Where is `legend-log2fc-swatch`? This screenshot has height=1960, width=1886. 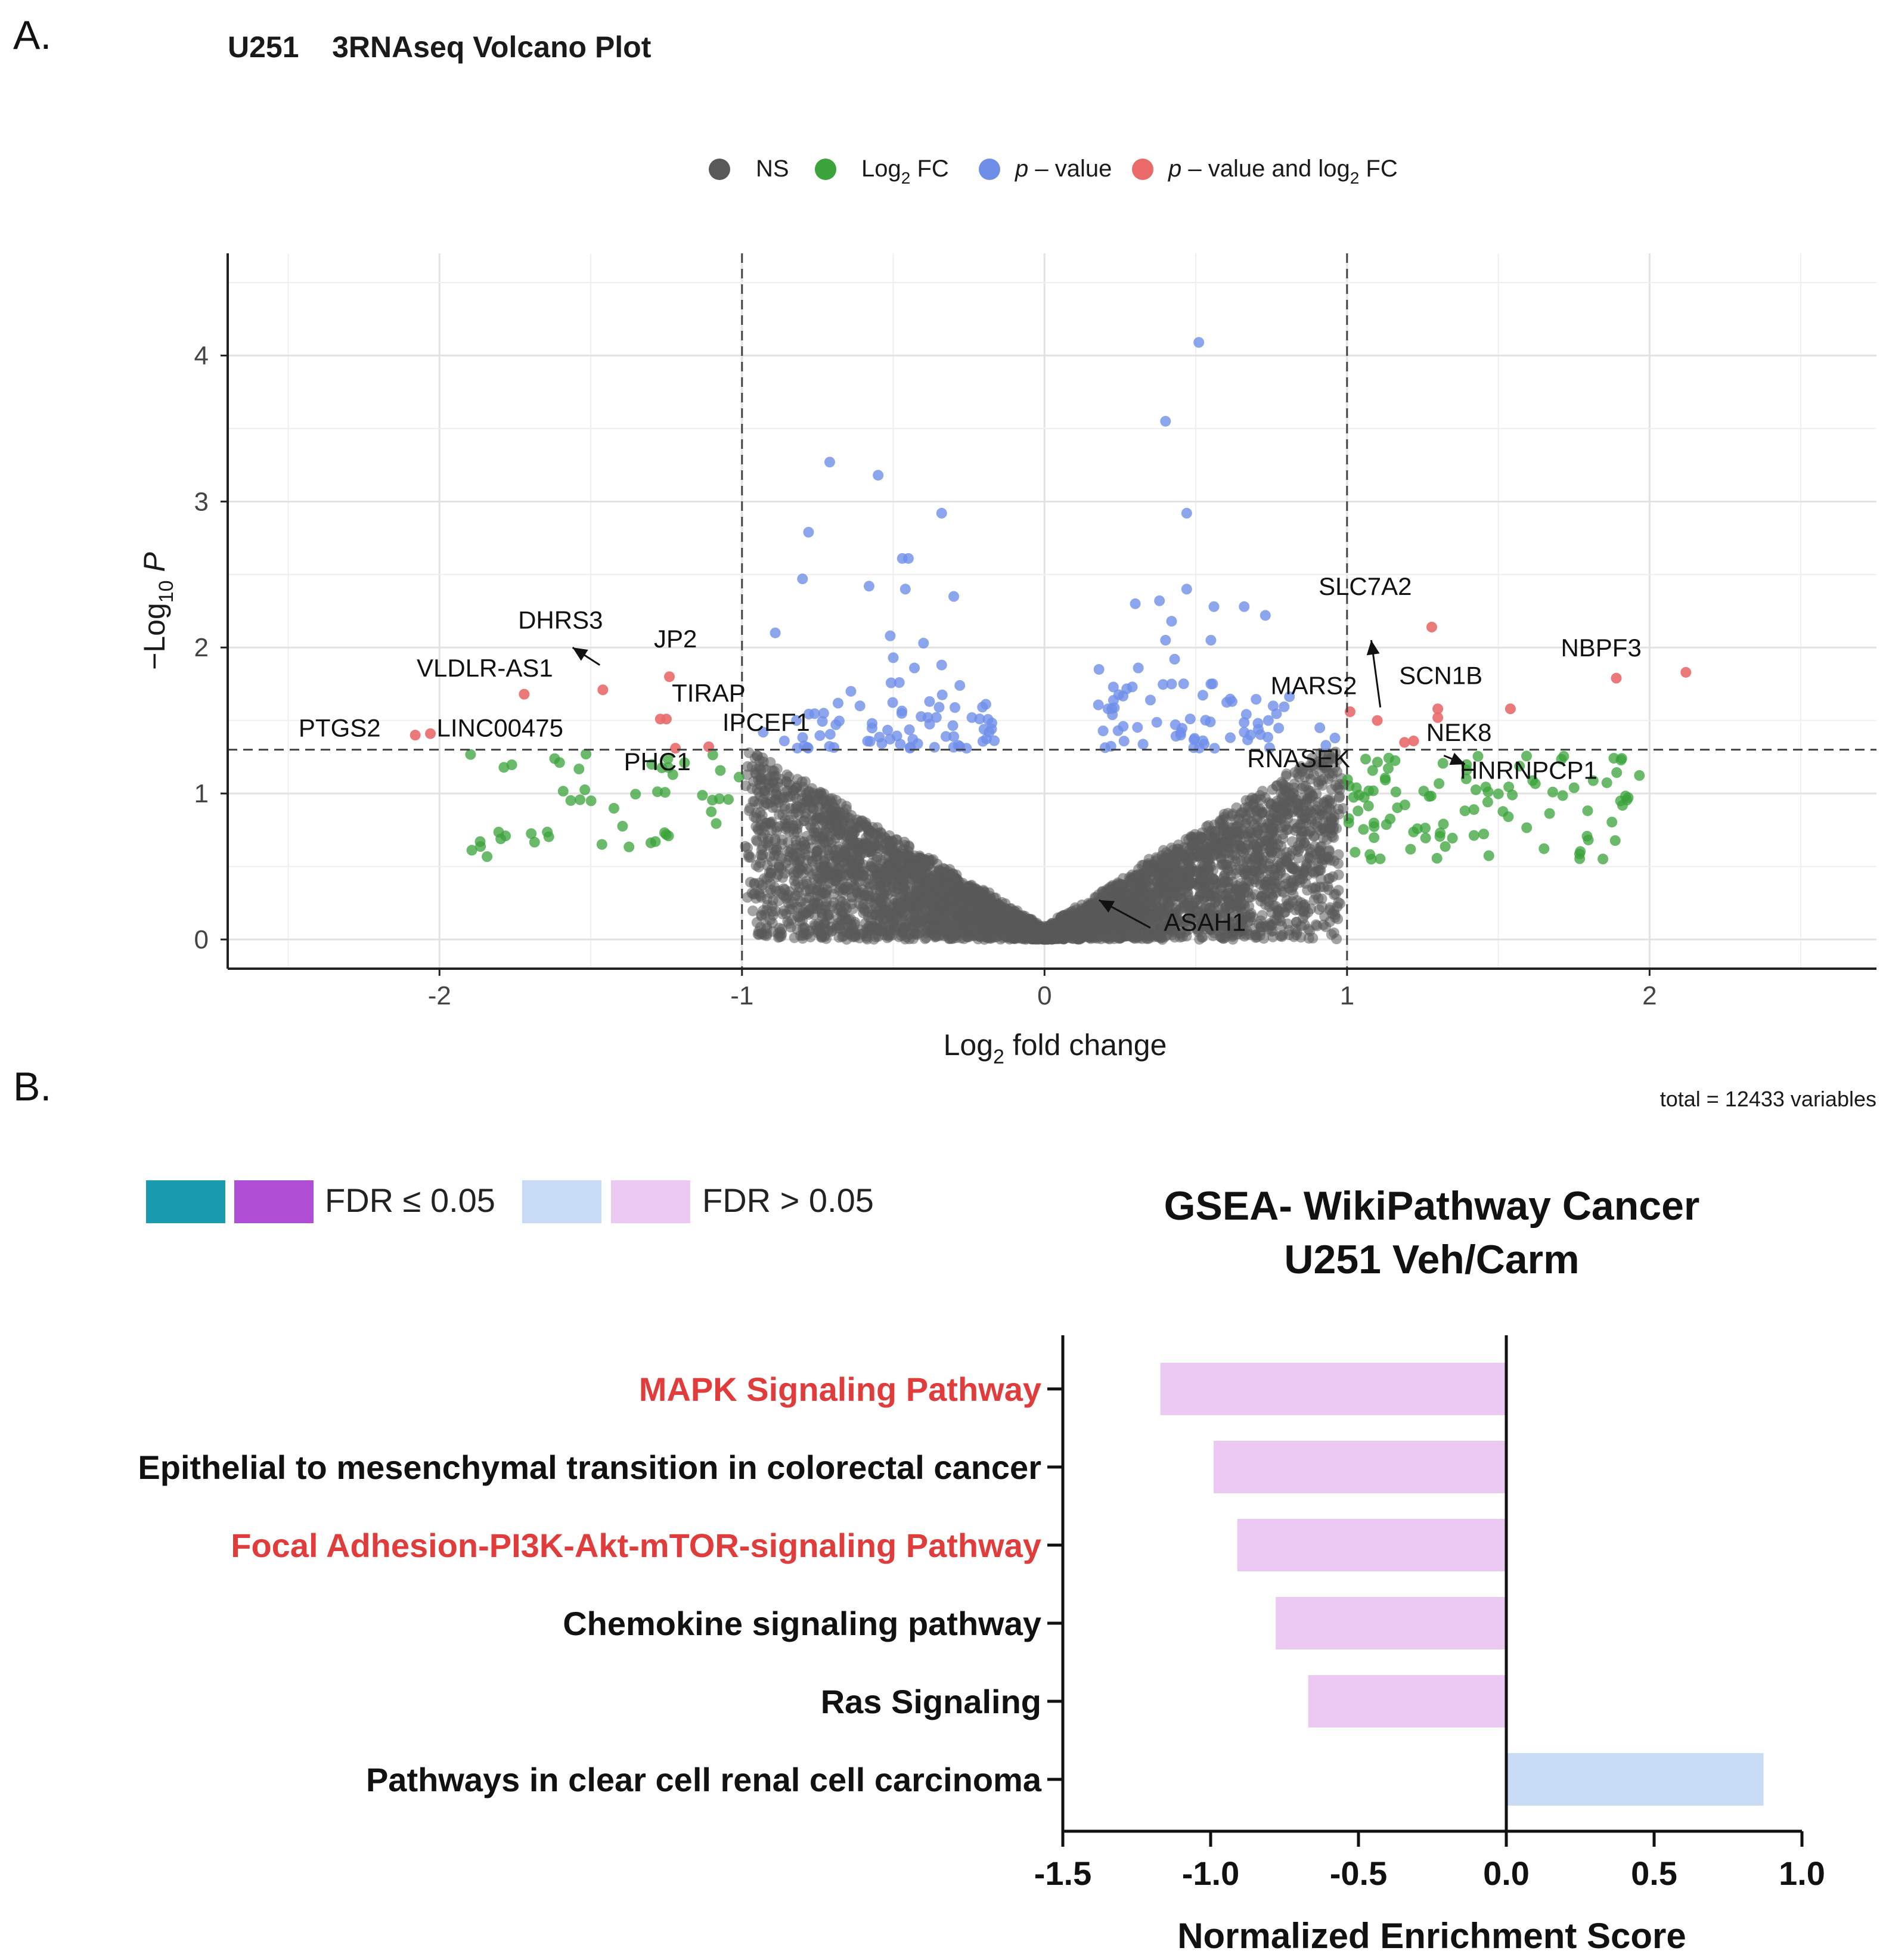 legend-log2fc-swatch is located at coordinates (826, 169).